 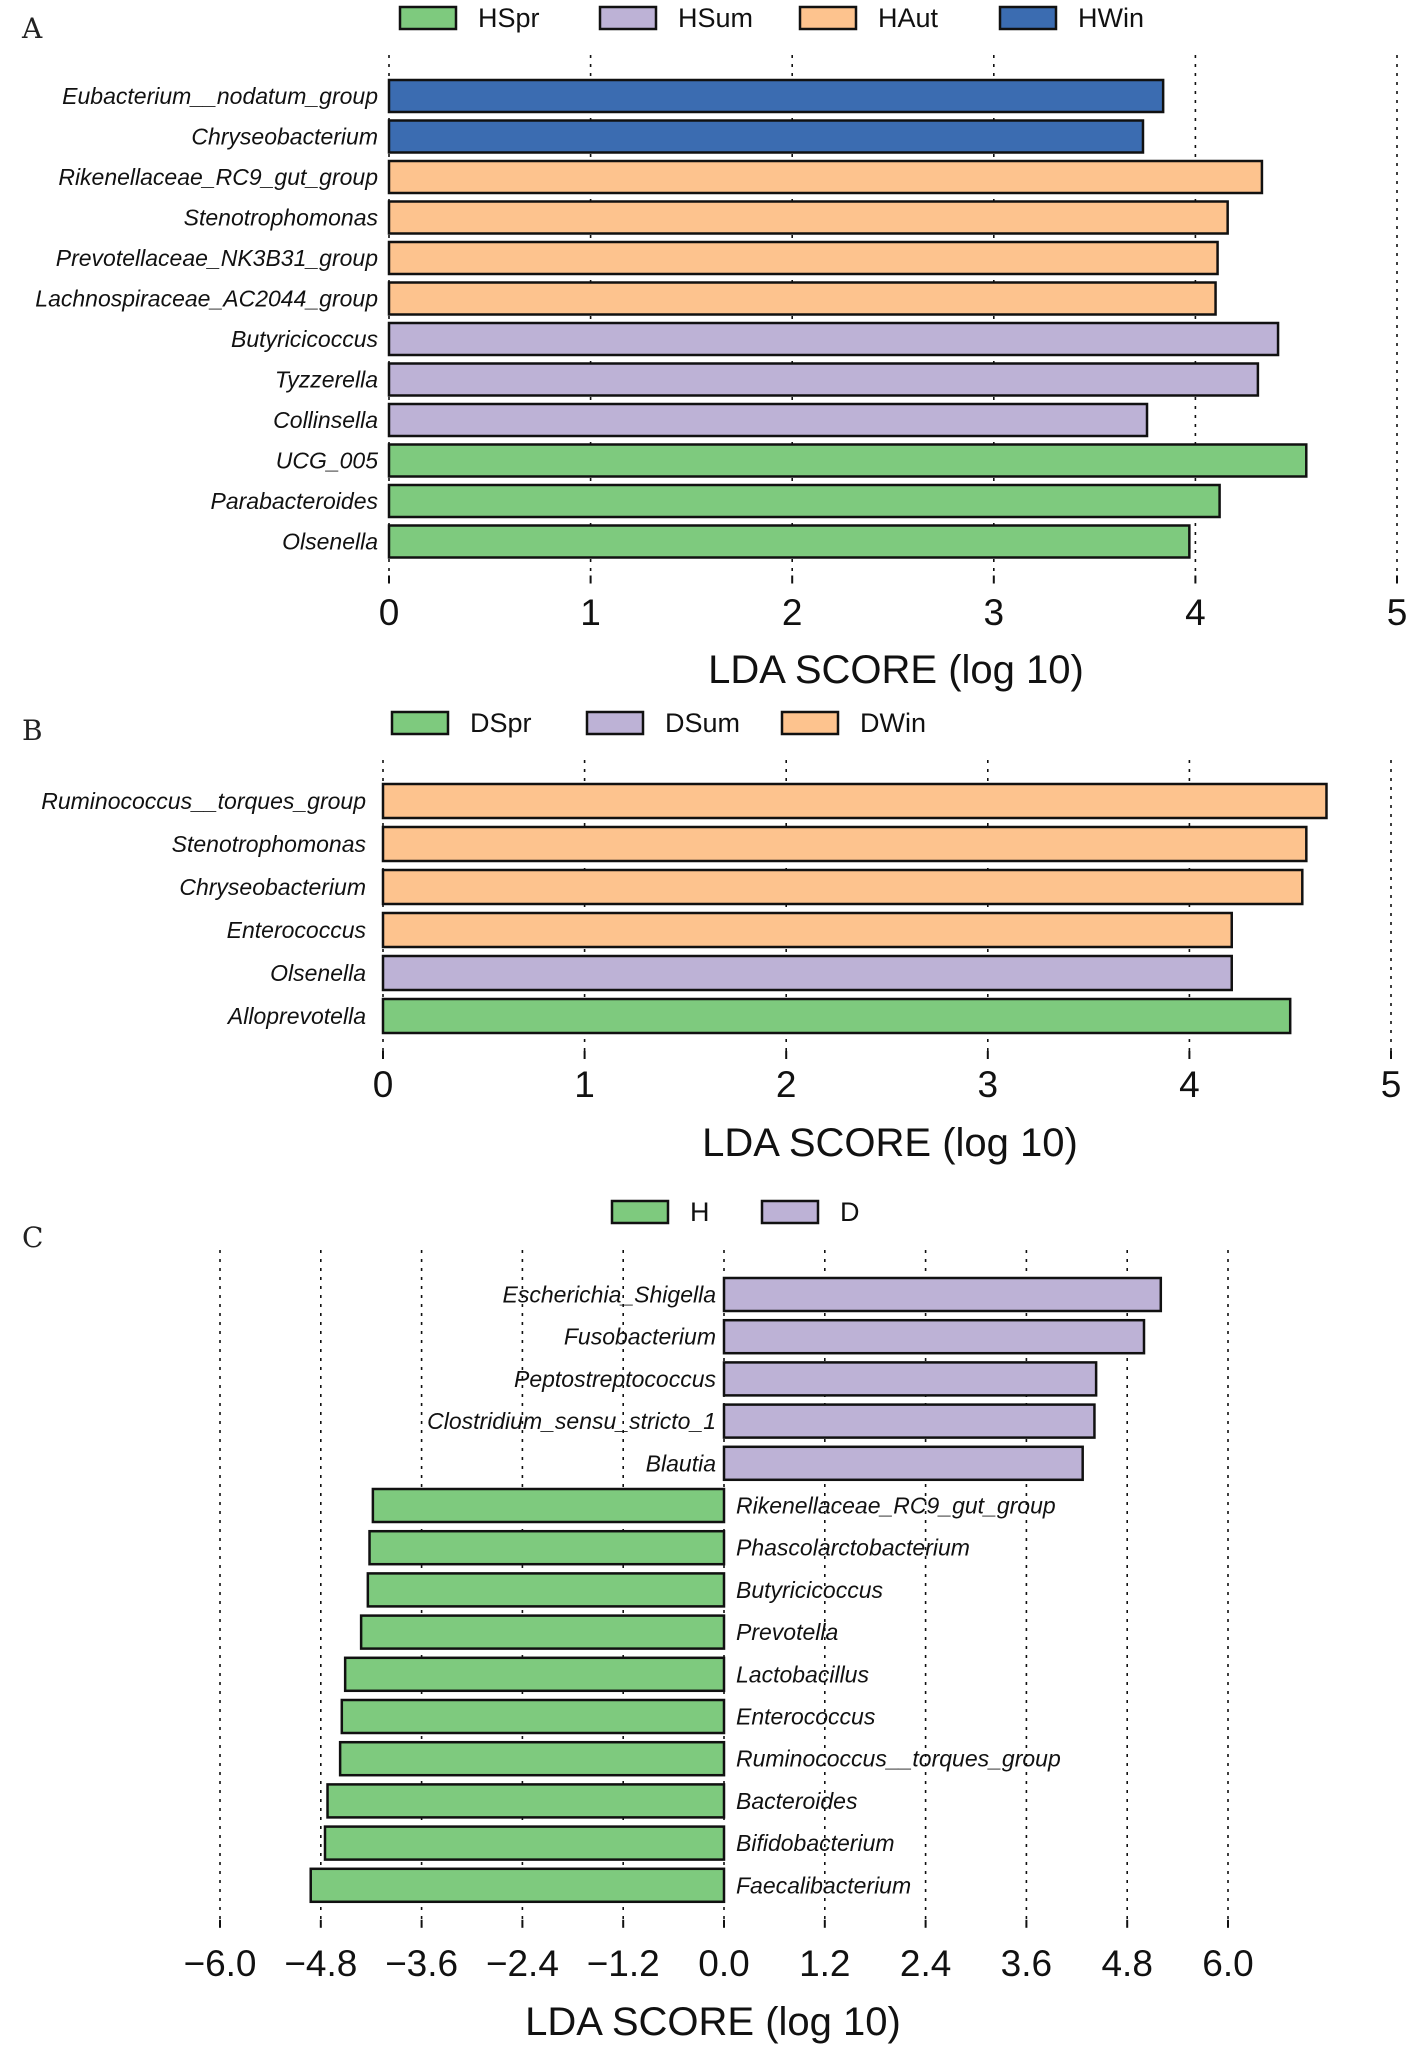 I want to click on legend-label: HAut, so click(x=908, y=18).